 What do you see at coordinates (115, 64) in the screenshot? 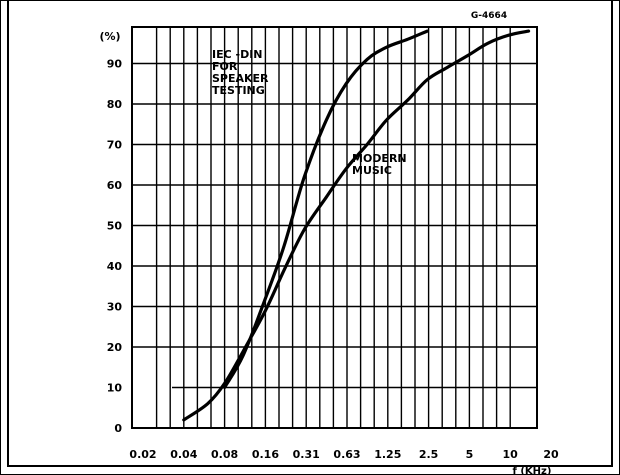
I see `y-tick-label: 90` at bounding box center [115, 64].